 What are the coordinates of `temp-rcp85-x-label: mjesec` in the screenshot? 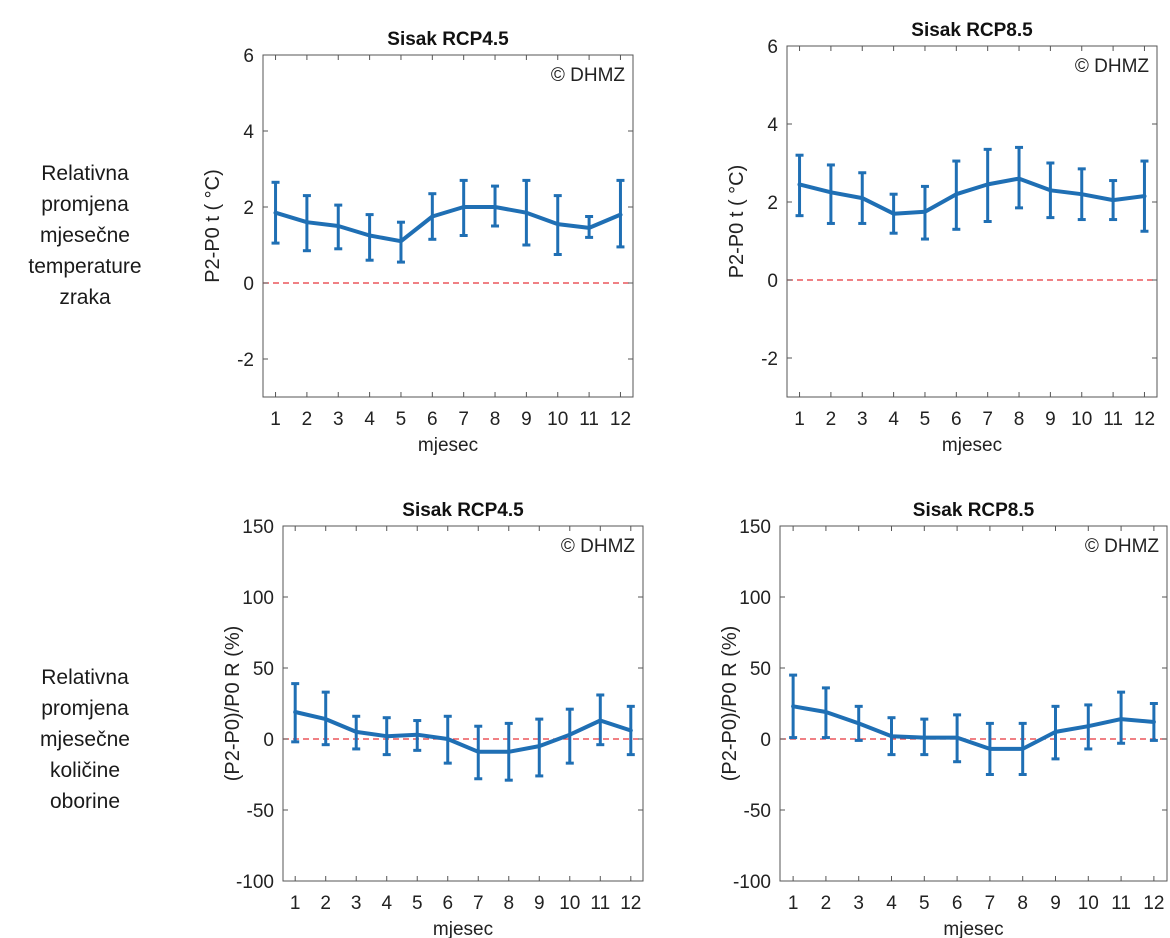 It's located at (972, 445).